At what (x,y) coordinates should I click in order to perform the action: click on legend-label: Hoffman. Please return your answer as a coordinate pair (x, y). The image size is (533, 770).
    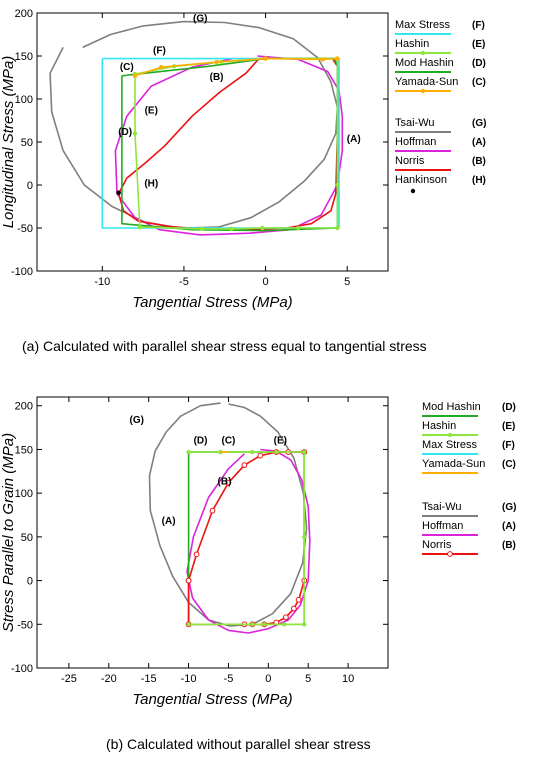
    Looking at the image, I should click on (415, 142).